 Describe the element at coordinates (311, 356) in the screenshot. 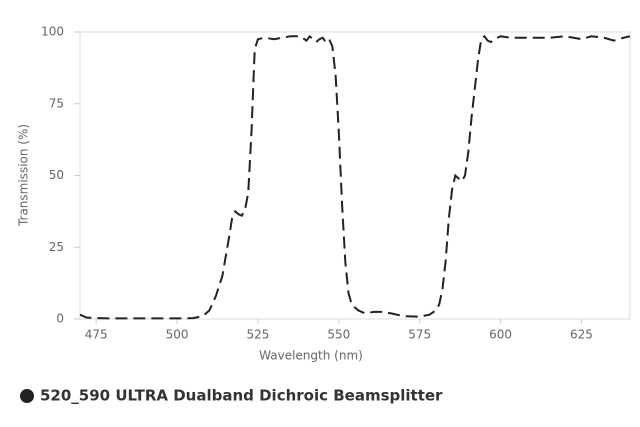

I see `x-axis-label: Wavelength (nm)` at that location.